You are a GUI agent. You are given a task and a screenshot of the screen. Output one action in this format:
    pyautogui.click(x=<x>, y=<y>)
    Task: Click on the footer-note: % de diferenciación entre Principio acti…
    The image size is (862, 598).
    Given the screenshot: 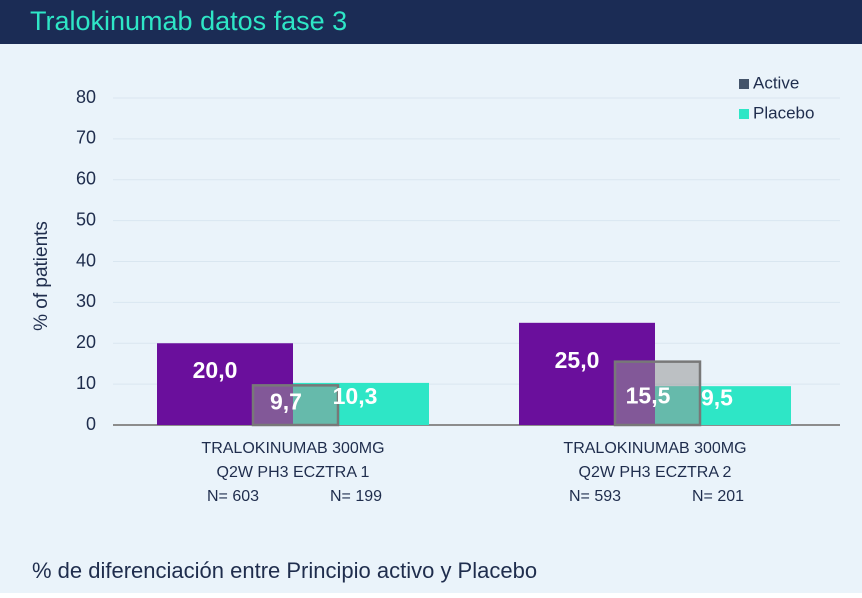 What is the action you would take?
    pyautogui.click(x=284, y=570)
    